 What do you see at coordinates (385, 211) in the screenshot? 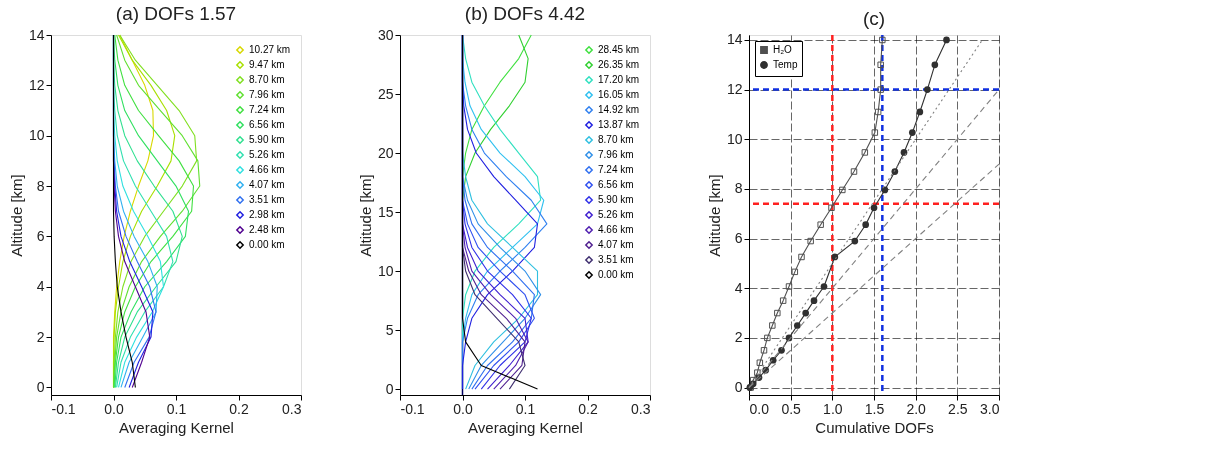
I see `y-tick-label: 15` at bounding box center [385, 211].